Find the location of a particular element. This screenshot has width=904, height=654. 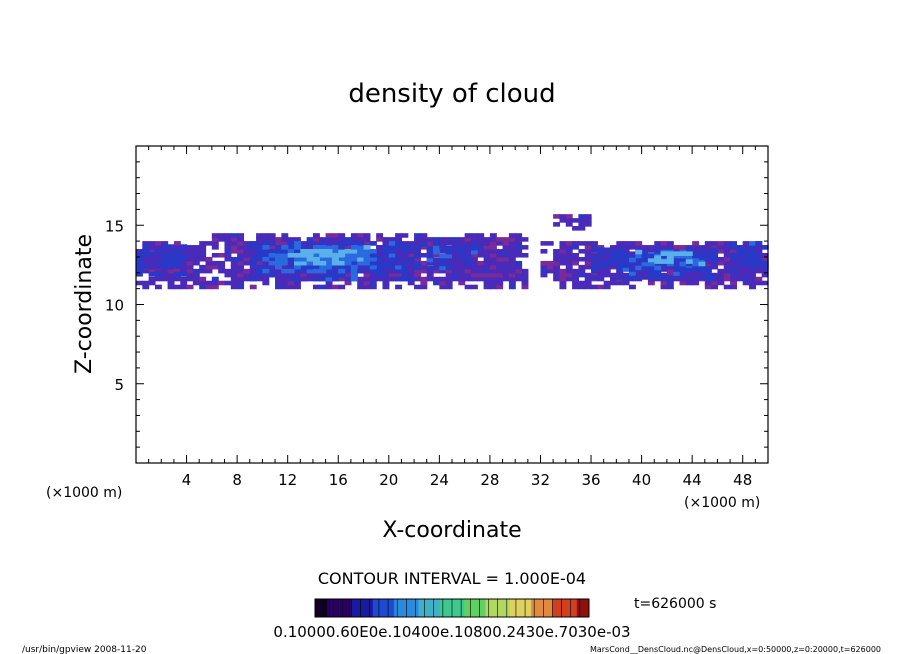

time-label: t=626000 s is located at coordinates (675, 604).